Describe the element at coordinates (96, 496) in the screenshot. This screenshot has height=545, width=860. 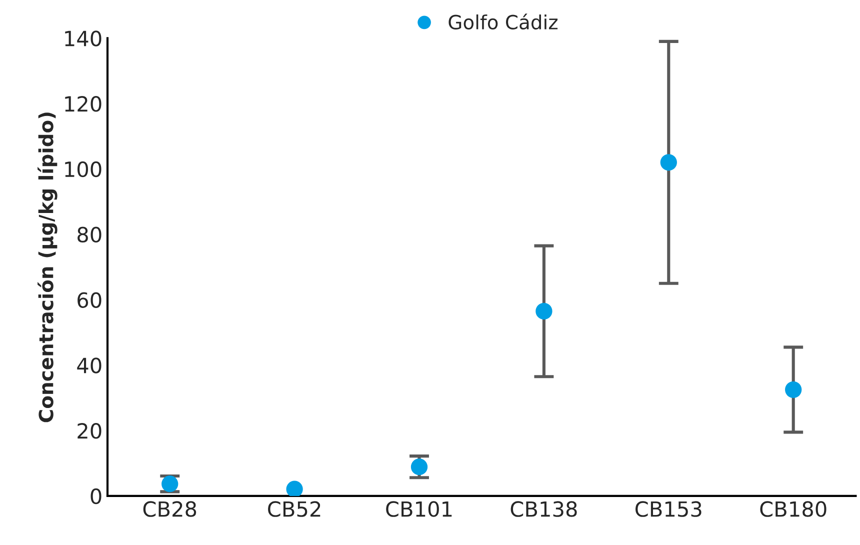
I see `y-tick-label: 0` at that location.